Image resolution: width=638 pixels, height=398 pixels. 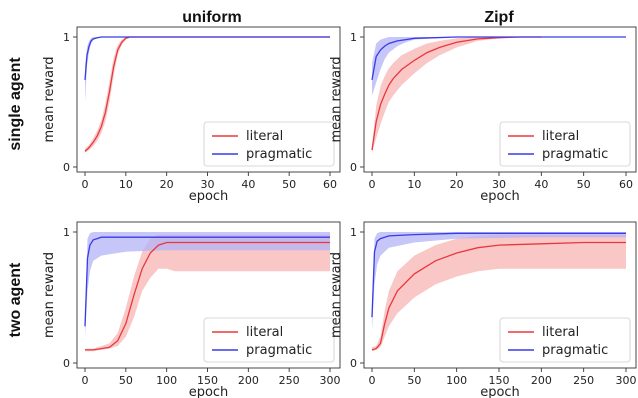 I want to click on row-title-two-agent: two agent, so click(x=15, y=299).